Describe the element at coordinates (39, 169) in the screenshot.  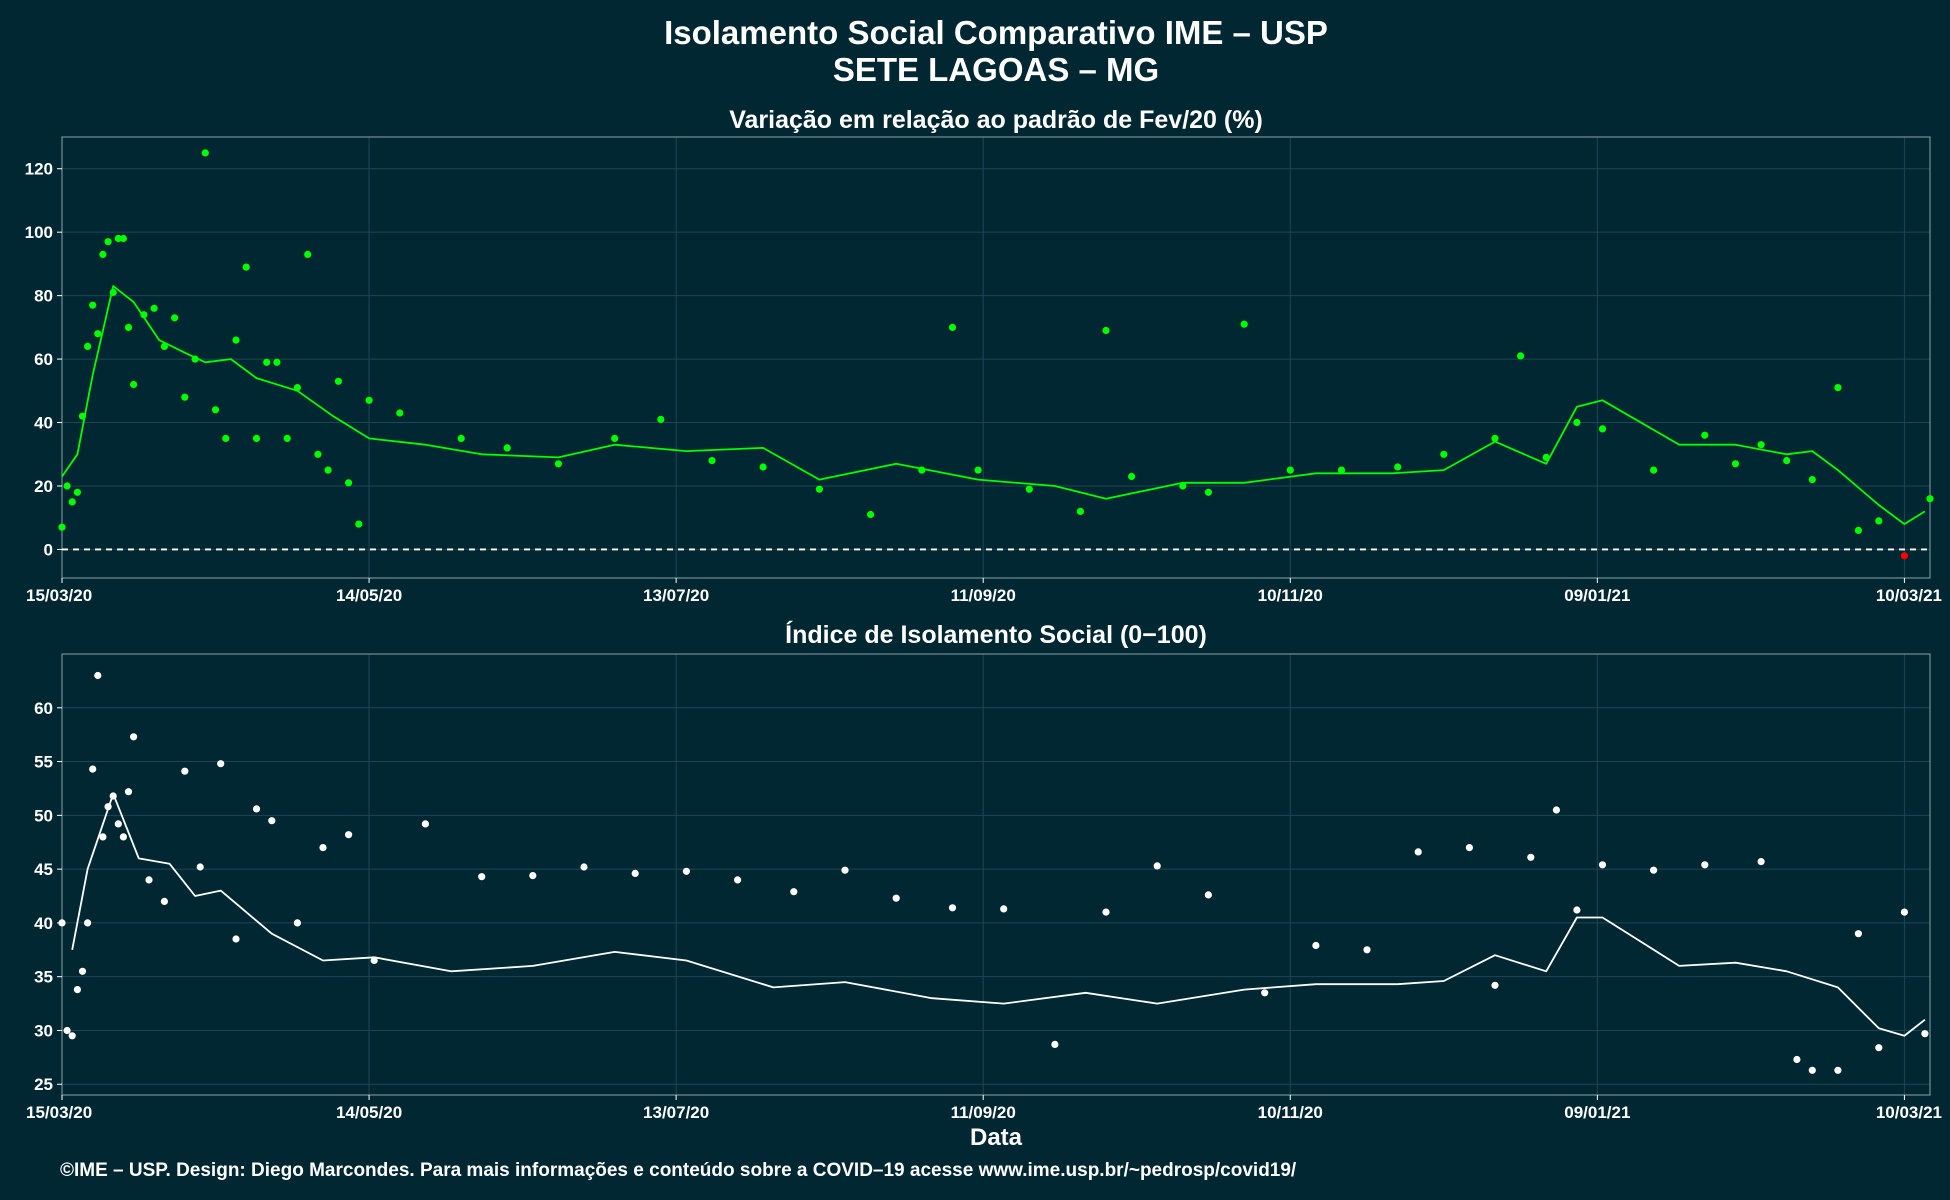
I see `y-tick-label: 120` at that location.